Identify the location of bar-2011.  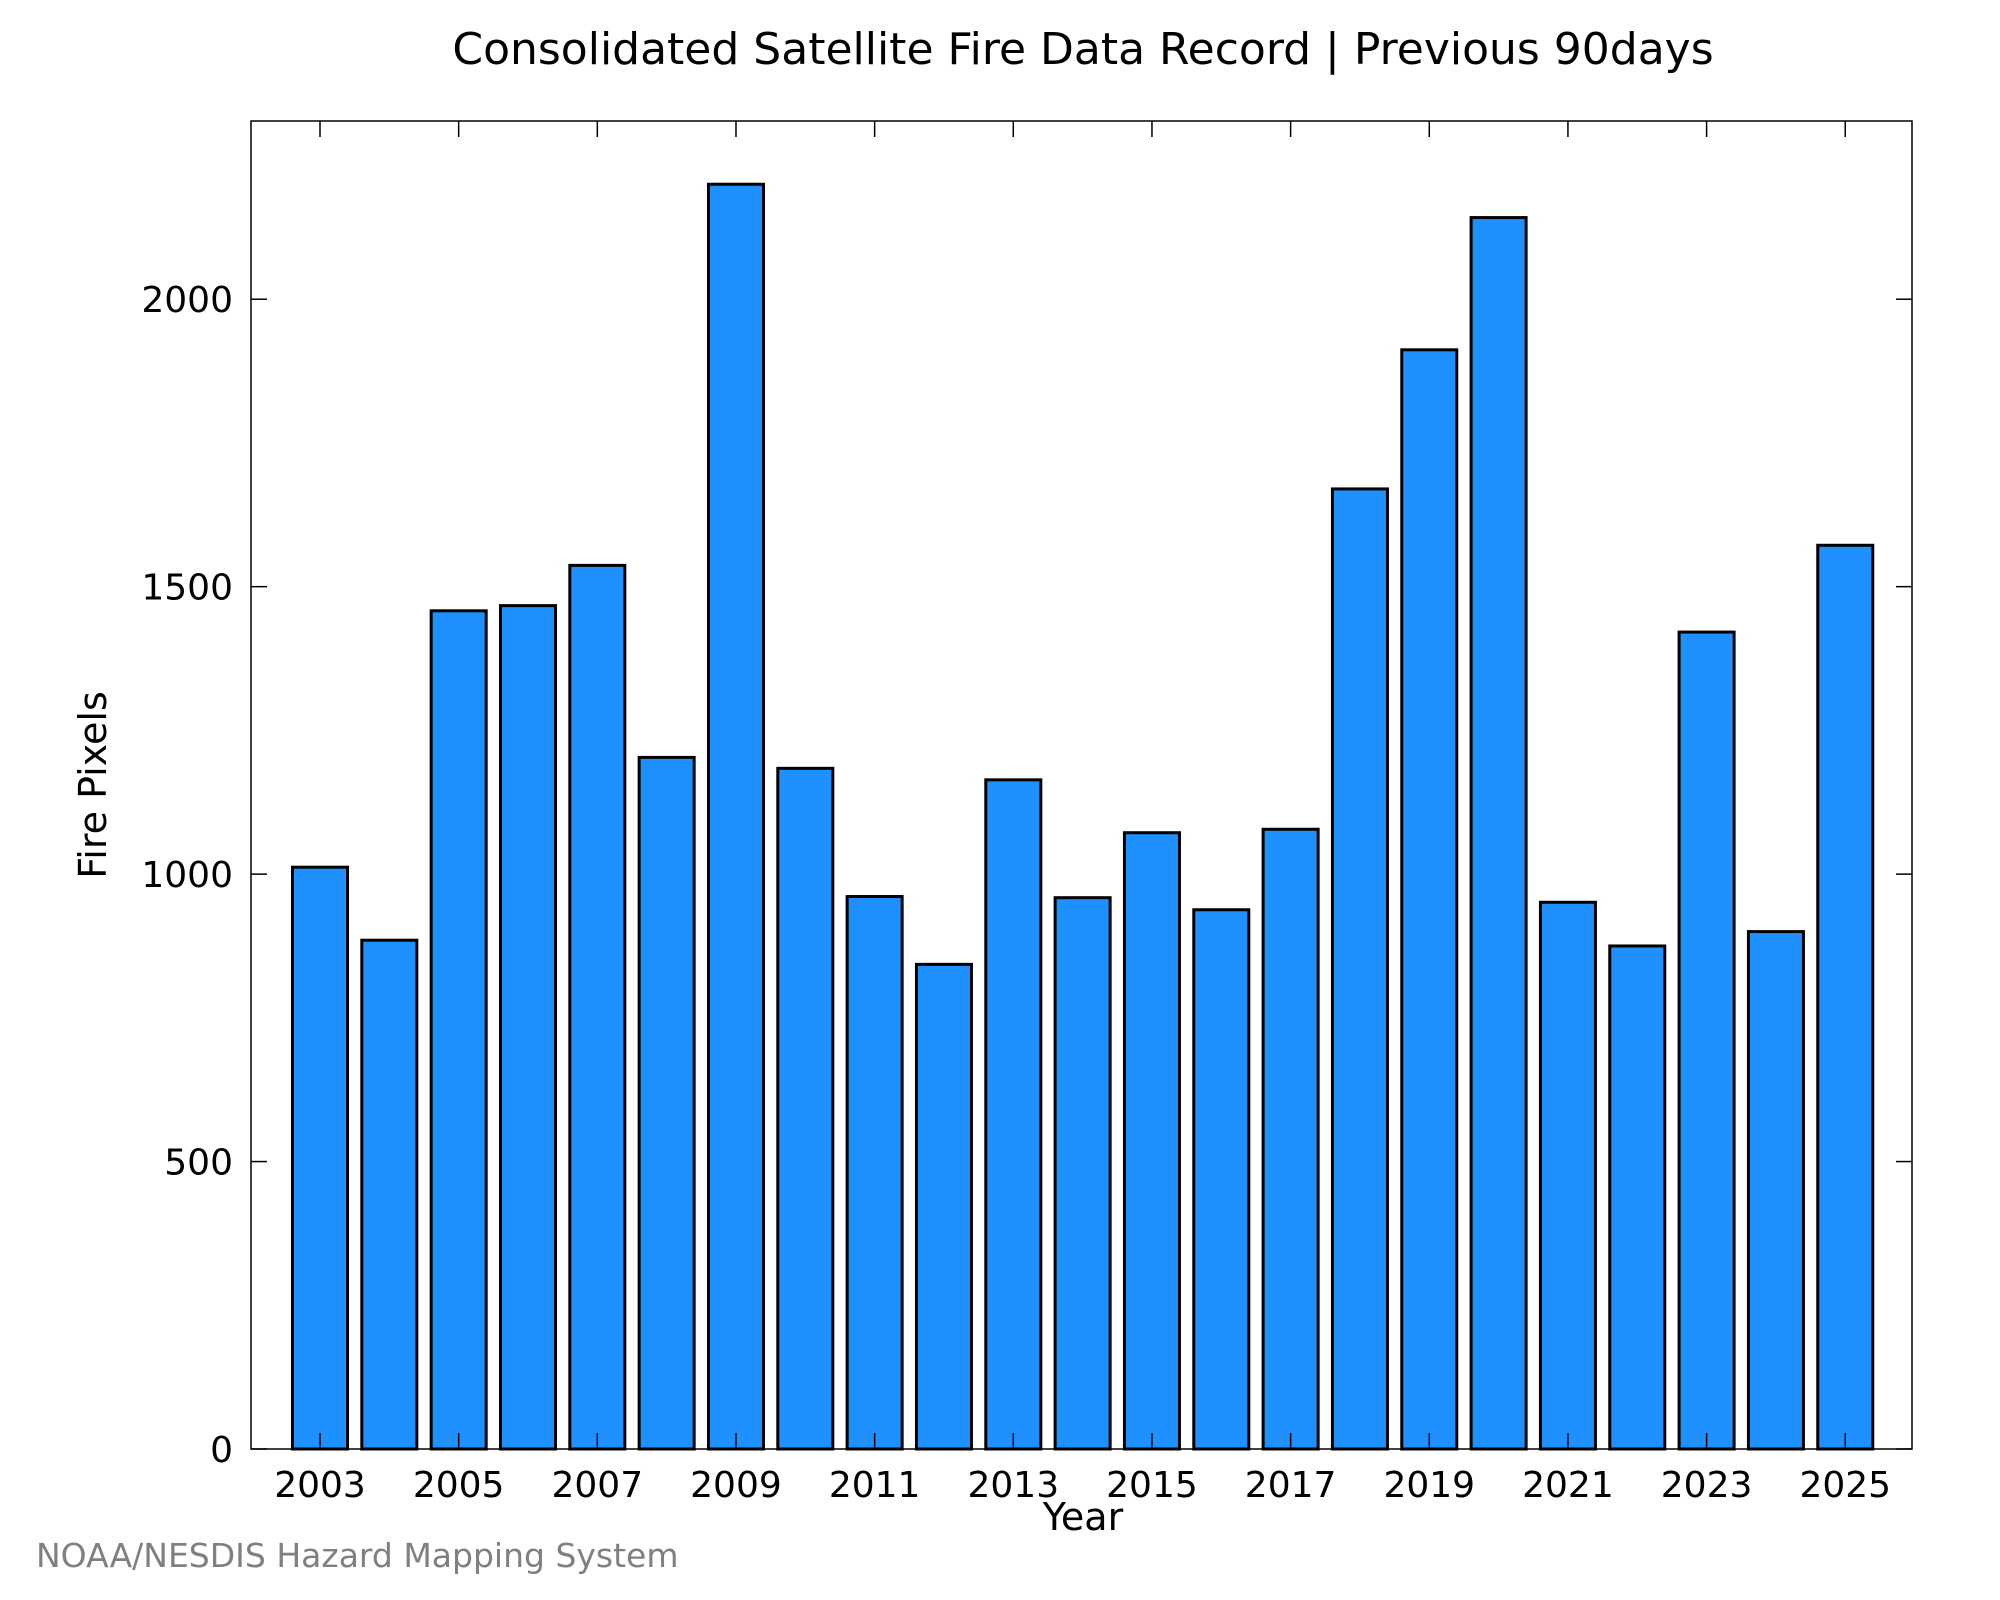
(874, 1173).